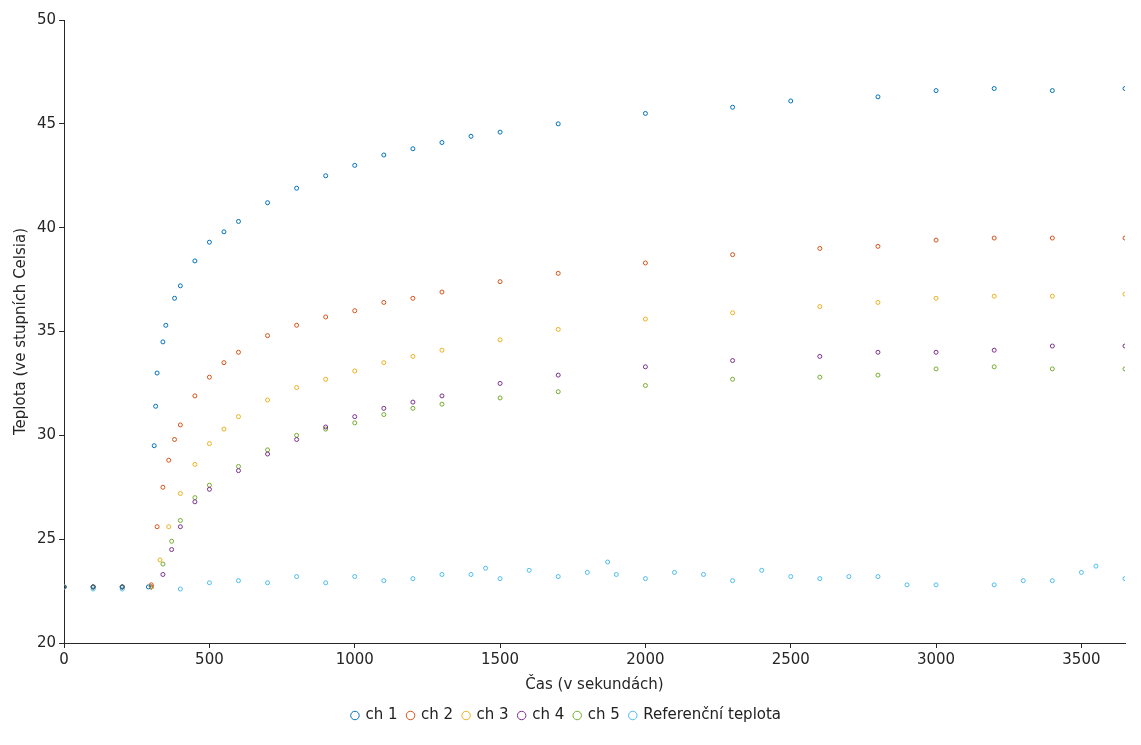  I want to click on legend-label: ch 1, so click(381, 714).